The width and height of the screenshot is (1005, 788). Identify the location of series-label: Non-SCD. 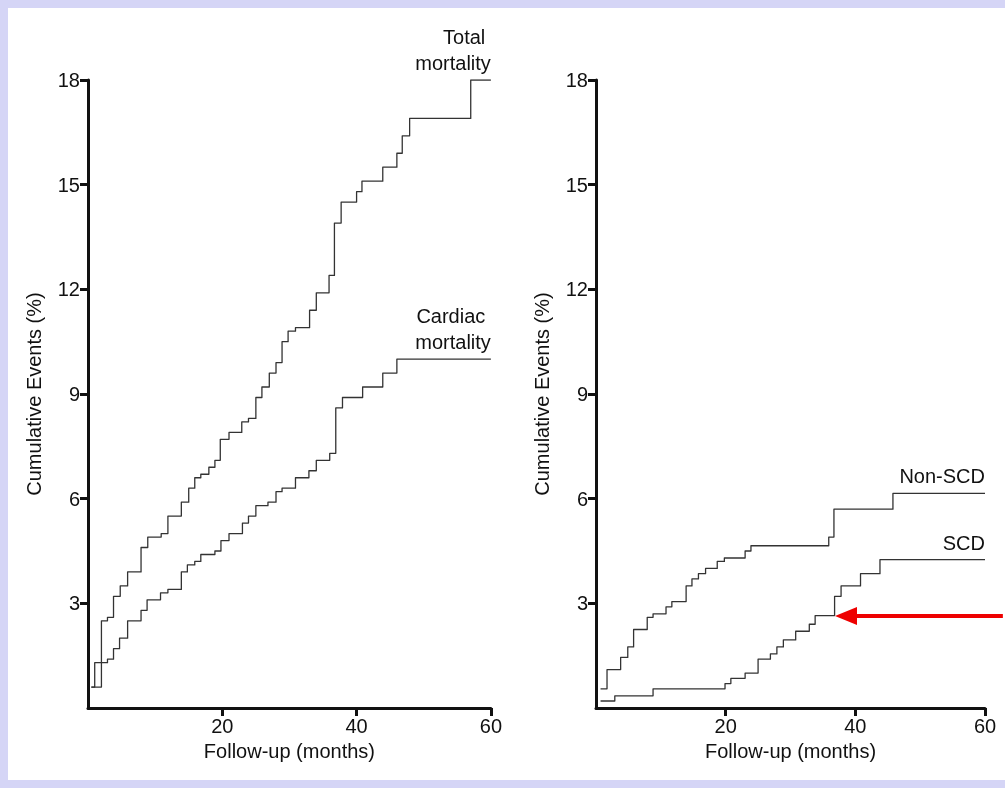
(942, 476).